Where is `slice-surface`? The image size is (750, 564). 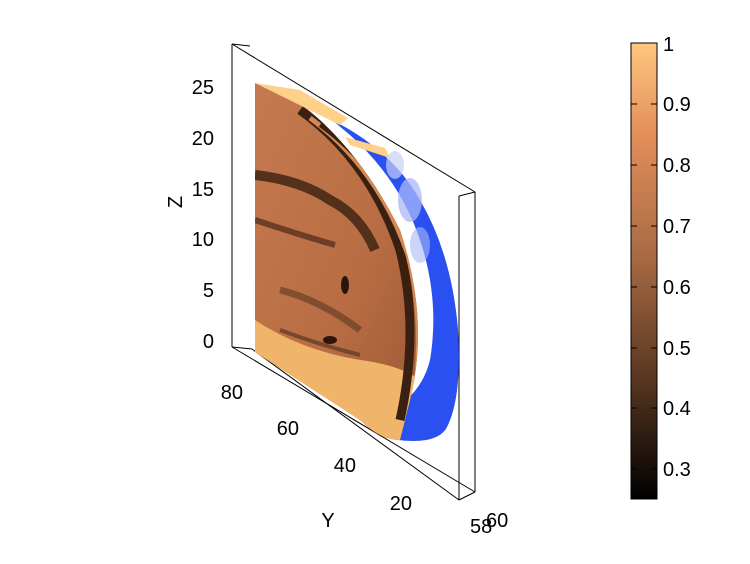
slice-surface is located at coordinates (336, 261).